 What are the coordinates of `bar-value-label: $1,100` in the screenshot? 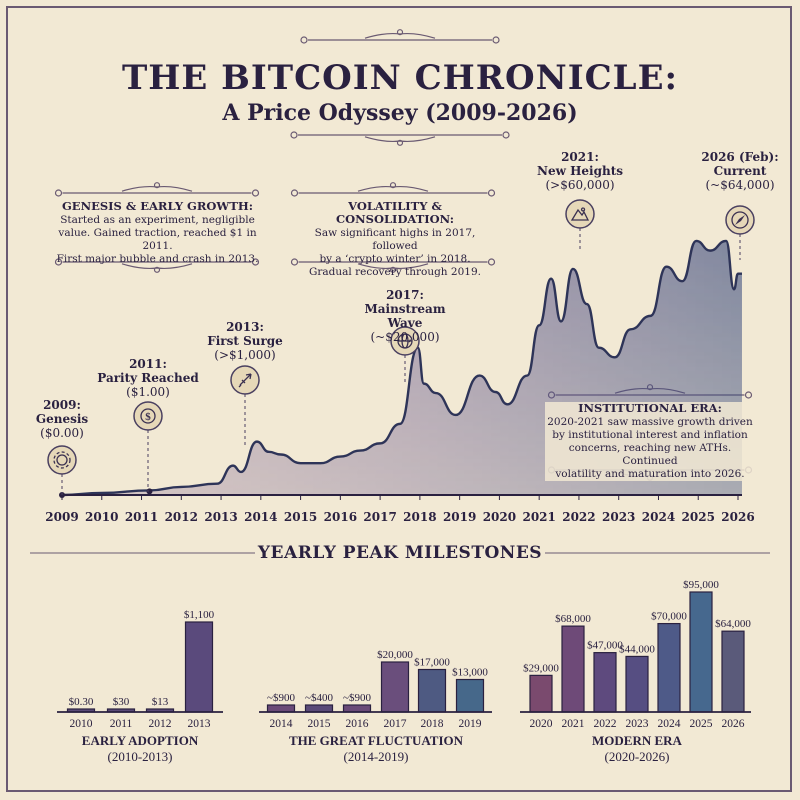 It's located at (199, 615).